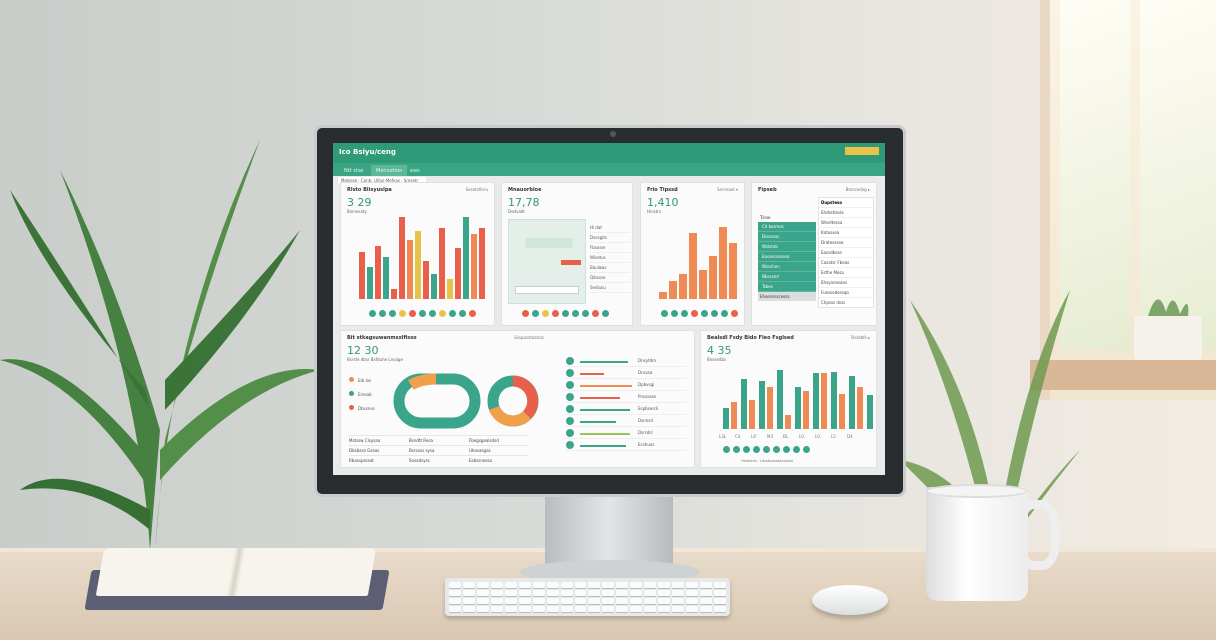 The width and height of the screenshot is (1216, 640). What do you see at coordinates (846, 232) in the screenshot?
I see `dropdown-item: Kntossea` at bounding box center [846, 232].